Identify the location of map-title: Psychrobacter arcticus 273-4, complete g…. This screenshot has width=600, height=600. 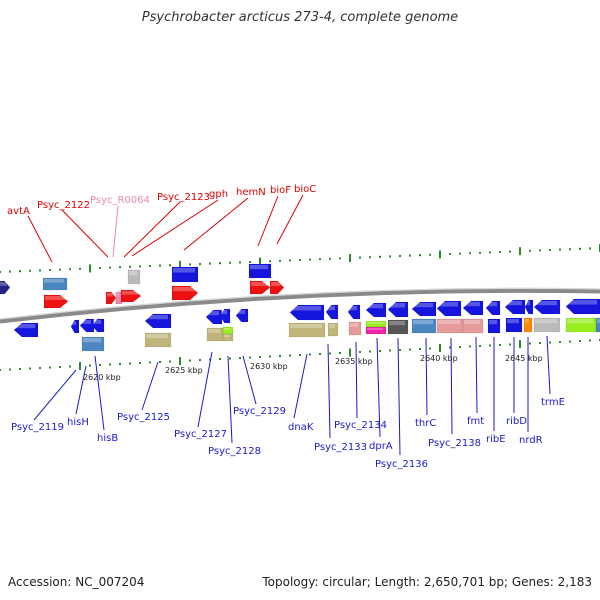
(300, 17).